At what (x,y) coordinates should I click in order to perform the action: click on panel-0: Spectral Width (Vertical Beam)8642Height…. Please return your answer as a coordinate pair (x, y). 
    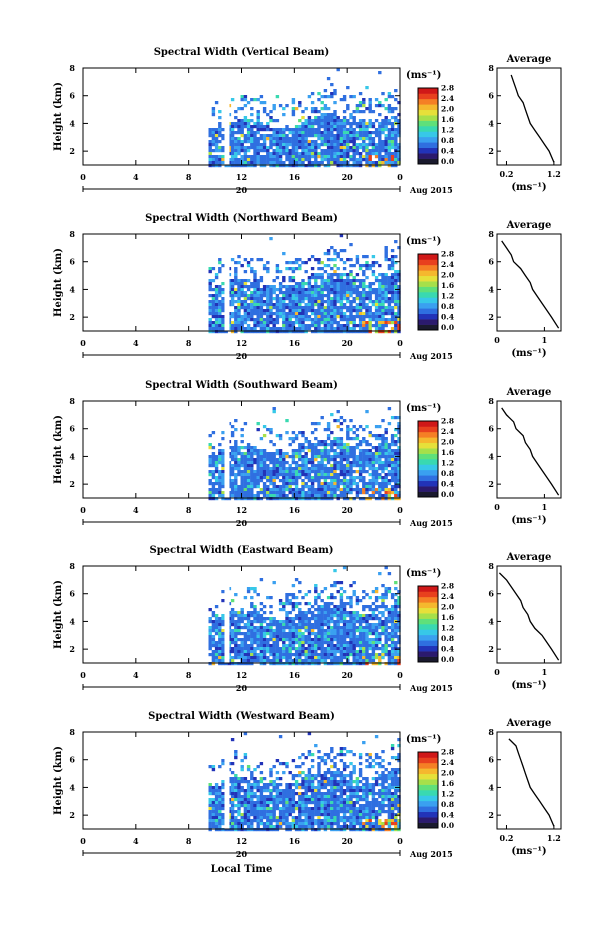
    Looking at the image, I should click on (307, 121).